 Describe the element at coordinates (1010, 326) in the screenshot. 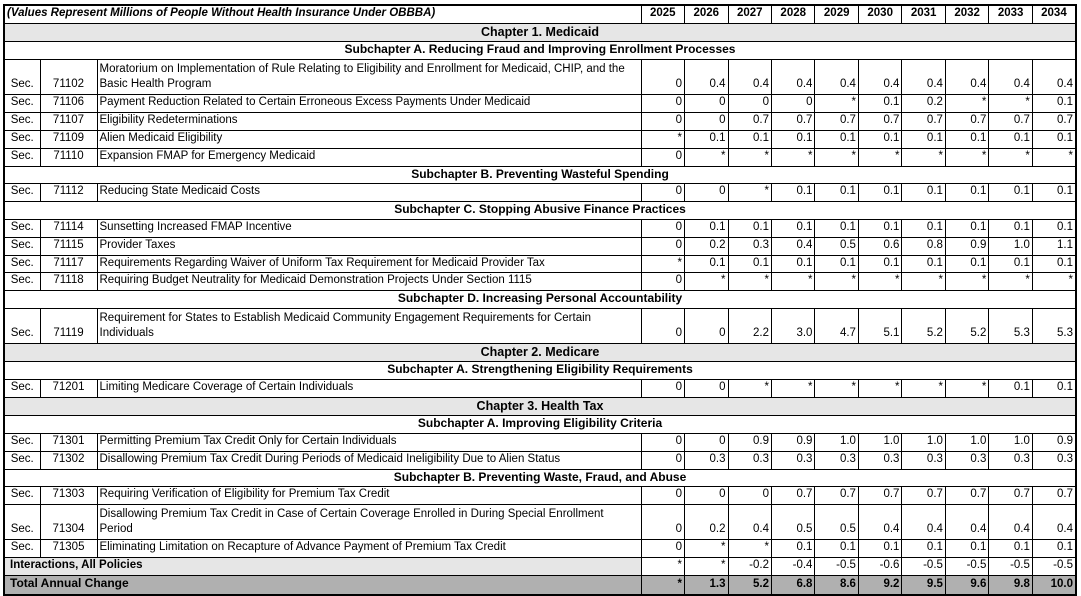

I see `value-cell: 5.3` at that location.